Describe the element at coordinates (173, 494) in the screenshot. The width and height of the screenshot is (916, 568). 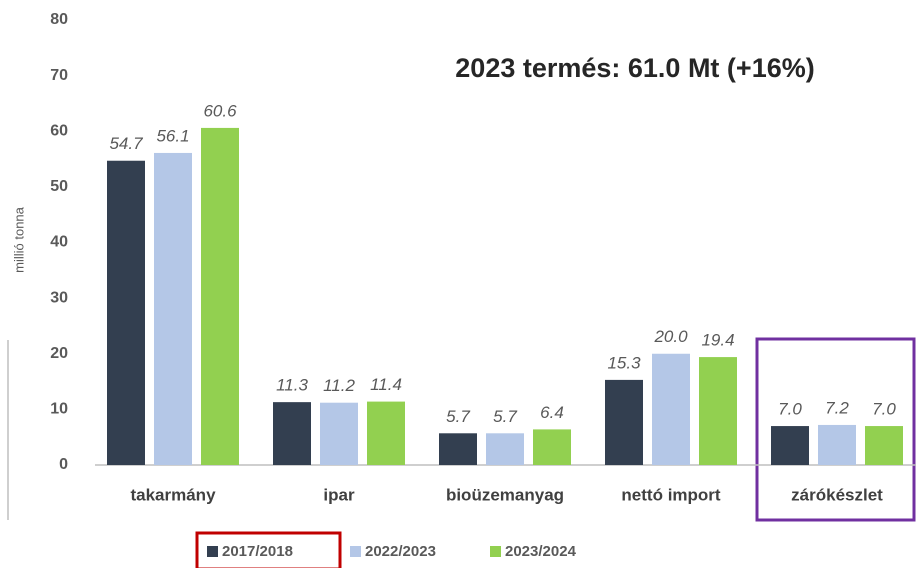
I see `x-tick-label: takarmány` at that location.